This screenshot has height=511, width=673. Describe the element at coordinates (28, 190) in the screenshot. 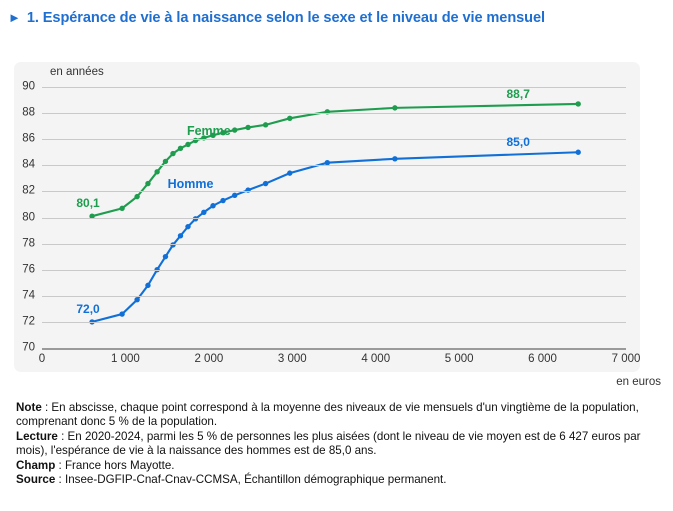

I see `y-tick-label-82: 82` at that location.